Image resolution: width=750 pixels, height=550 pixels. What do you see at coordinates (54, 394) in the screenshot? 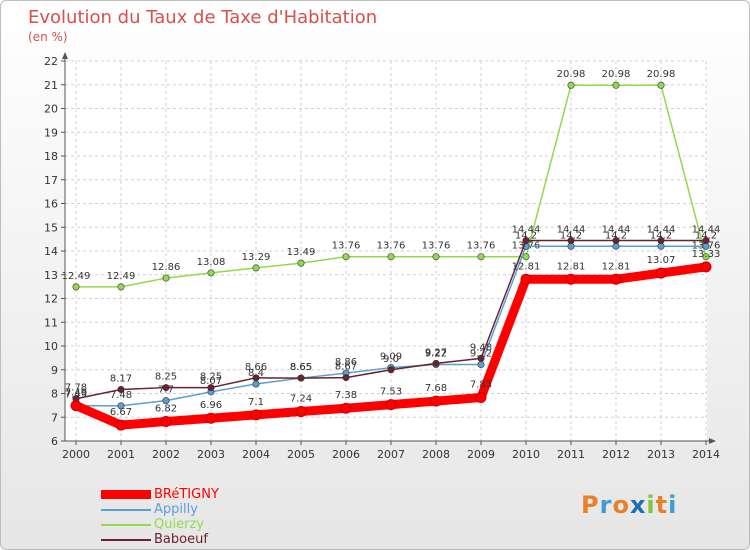
I see `y-tick-label: 8` at bounding box center [54, 394].